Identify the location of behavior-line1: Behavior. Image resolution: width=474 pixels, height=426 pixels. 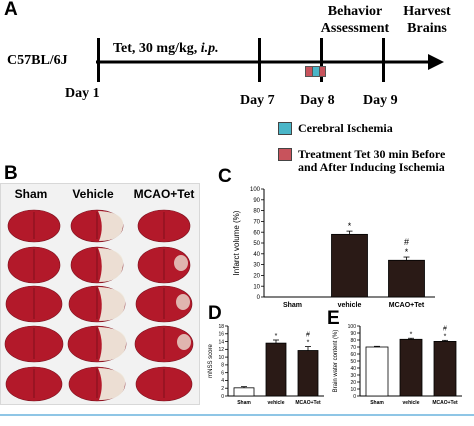
(355, 11).